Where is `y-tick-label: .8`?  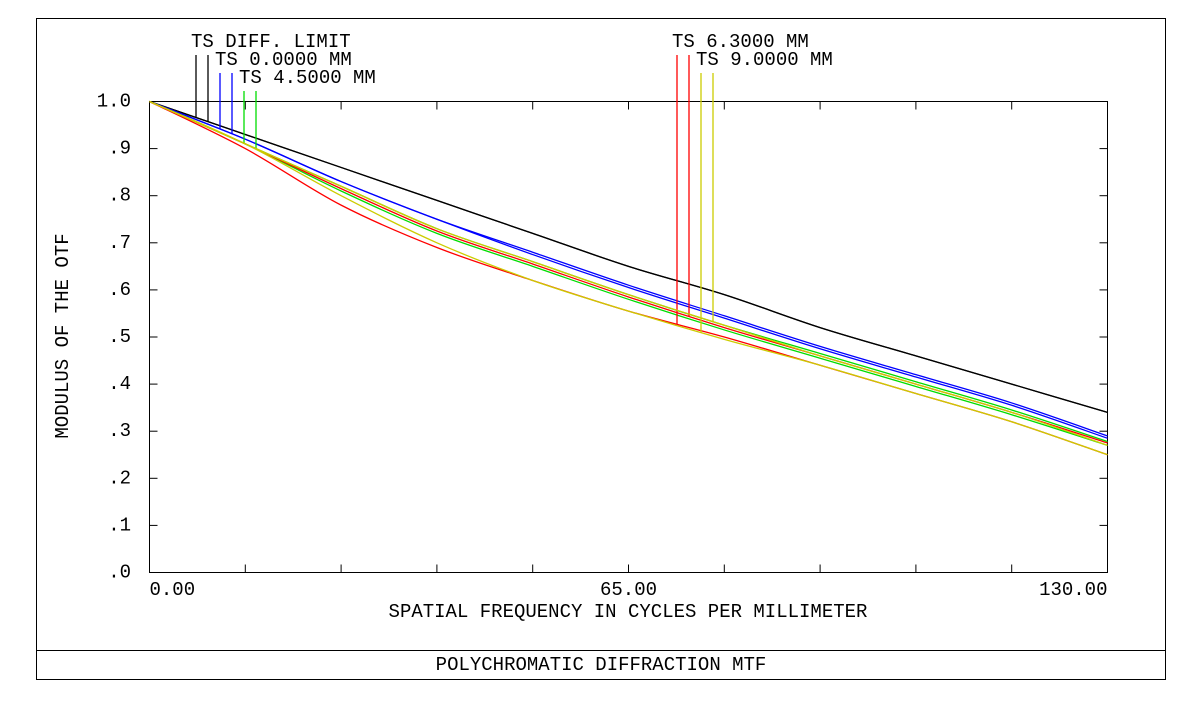
y-tick-label: .8 is located at coordinates (119, 196).